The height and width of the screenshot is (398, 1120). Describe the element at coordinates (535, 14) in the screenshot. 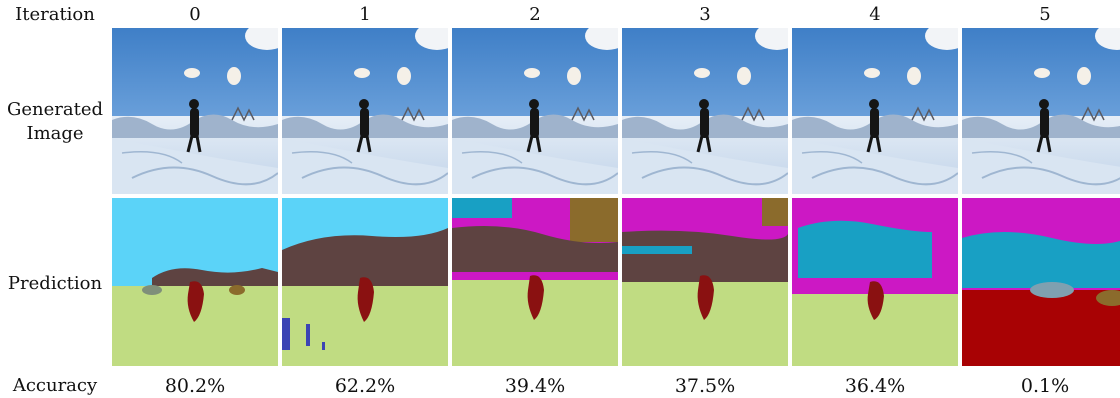

I see `iteration-header-2: 2` at that location.